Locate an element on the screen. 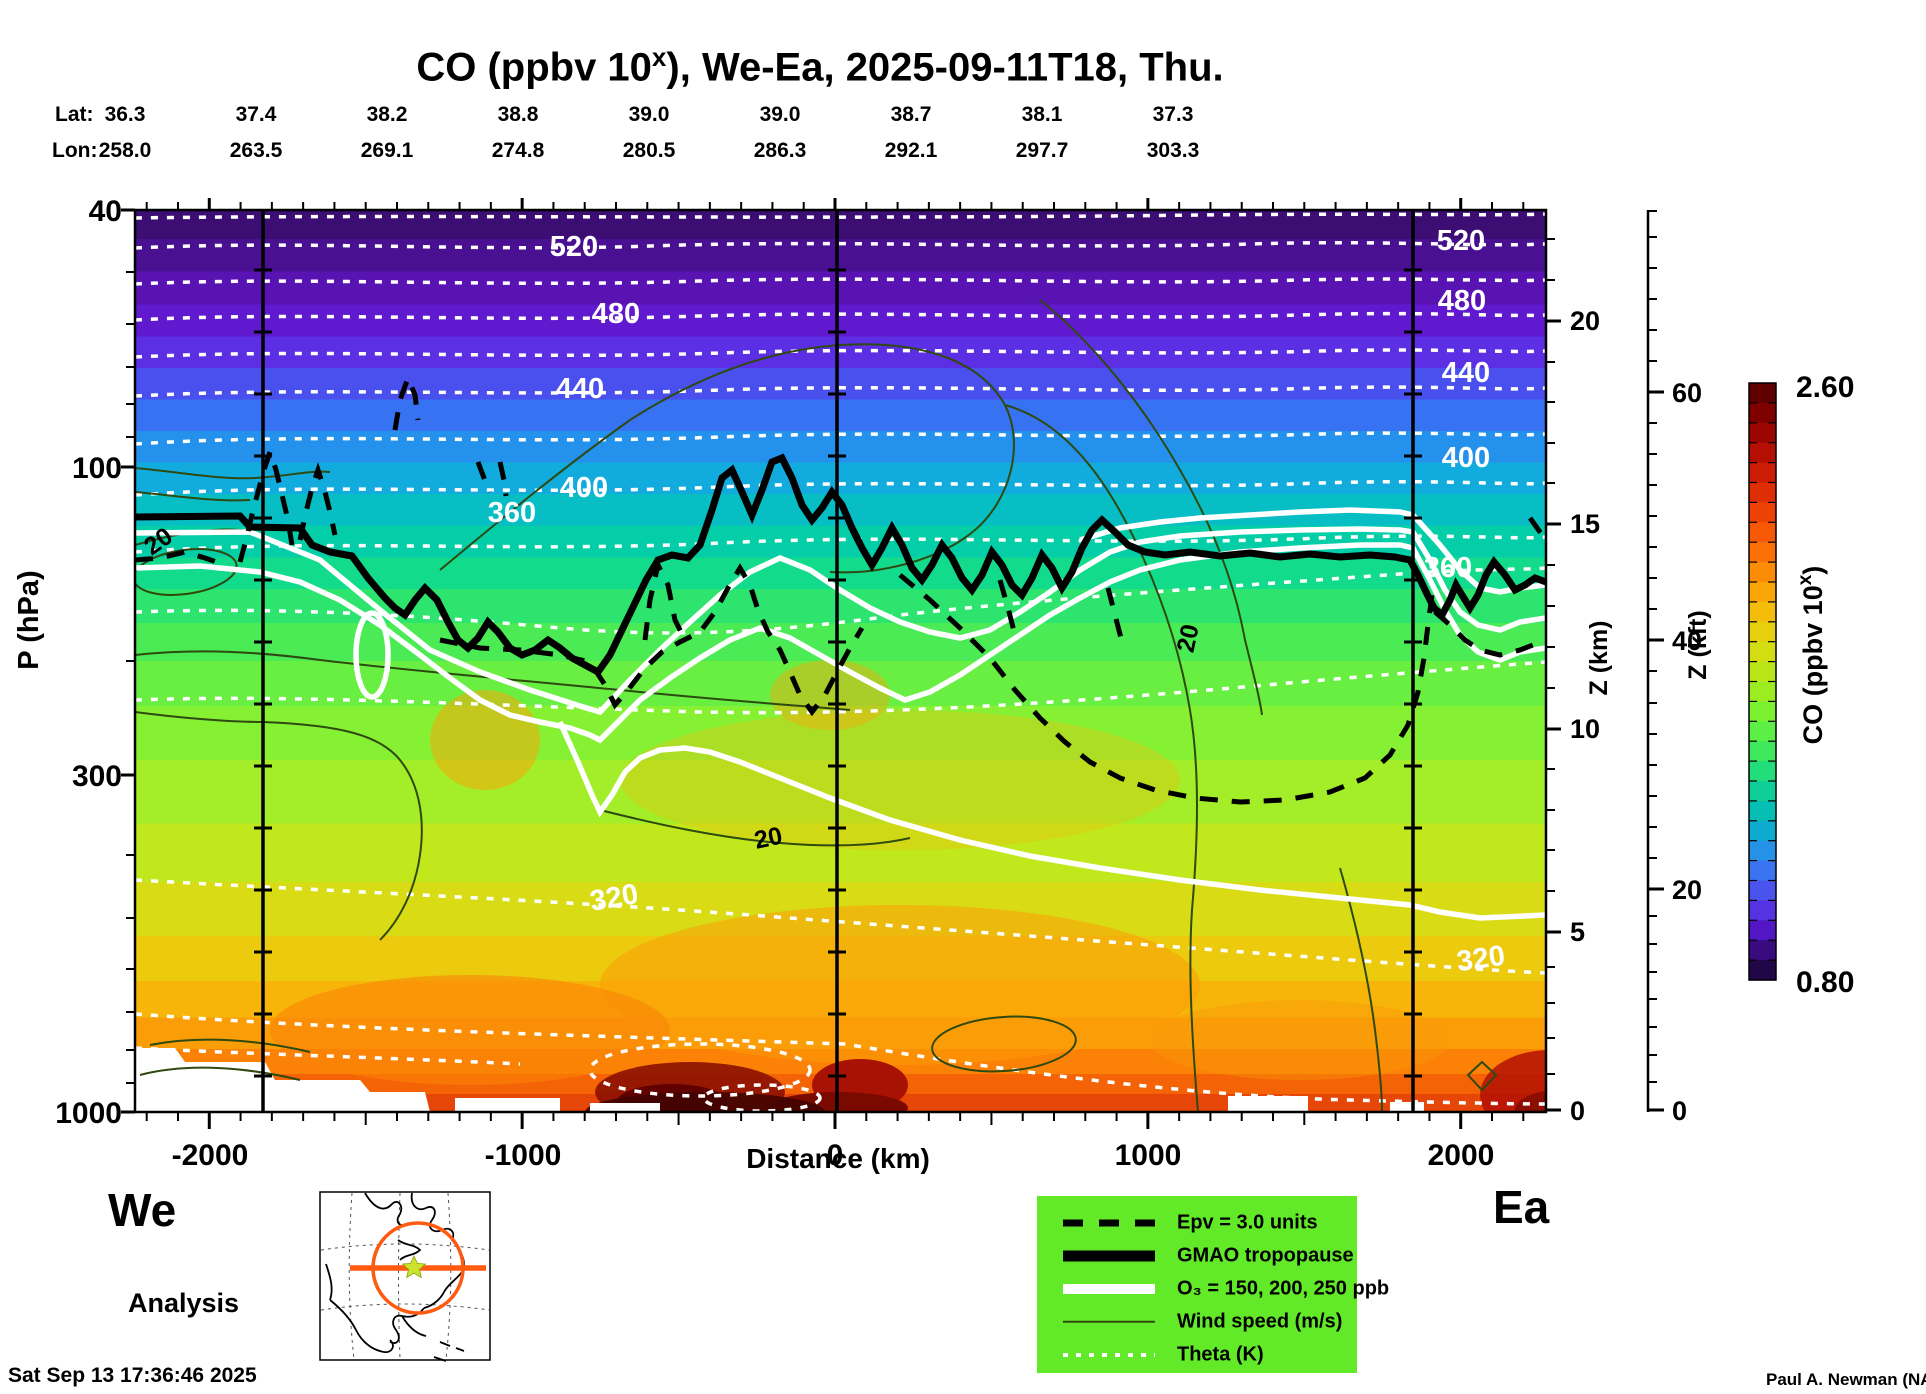 This screenshot has width=1926, height=1394. distance-tick: 1000 is located at coordinates (1148, 1155).